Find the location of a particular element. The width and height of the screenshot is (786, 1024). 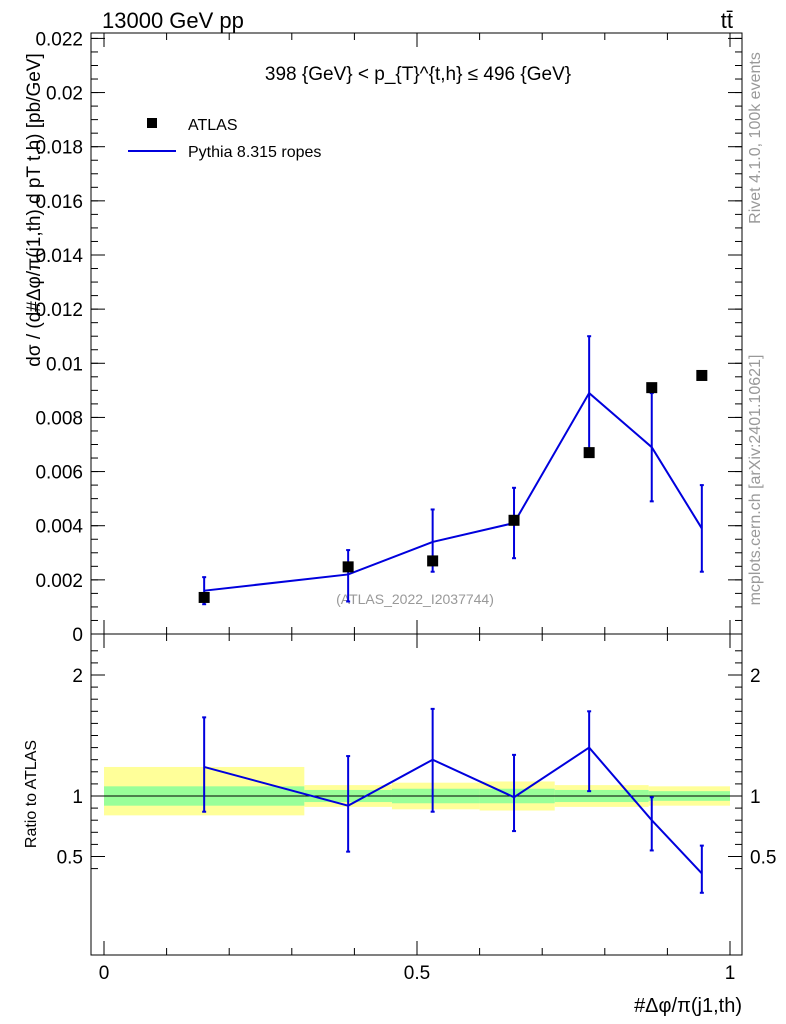

main-ytick-label: 0.006 is located at coordinates (59, 473).